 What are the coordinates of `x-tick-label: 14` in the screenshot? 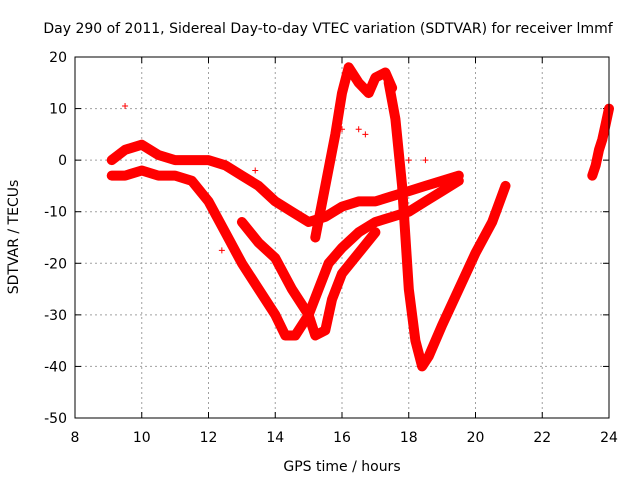 It's located at (275, 438).